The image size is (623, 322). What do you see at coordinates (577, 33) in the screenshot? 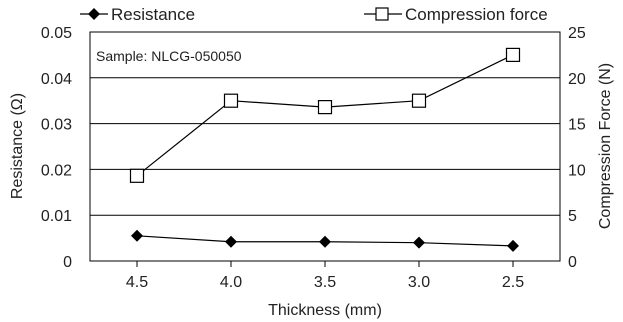
I see `right-tick-label: 25` at bounding box center [577, 33].